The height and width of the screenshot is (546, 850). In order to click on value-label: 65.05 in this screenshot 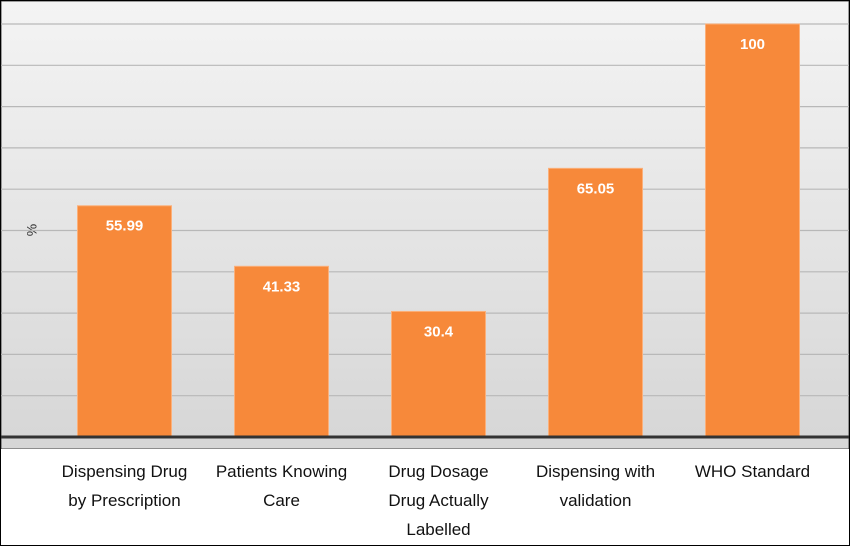, I will do `click(596, 188)`.